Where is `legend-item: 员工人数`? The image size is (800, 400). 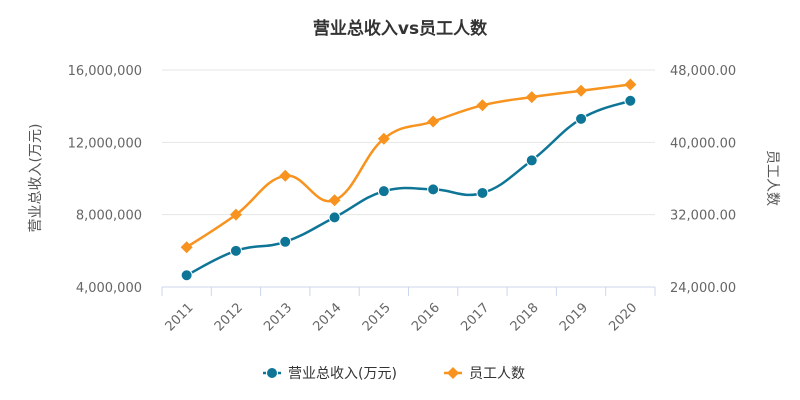
legend-item: 员工人数 is located at coordinates (484, 374).